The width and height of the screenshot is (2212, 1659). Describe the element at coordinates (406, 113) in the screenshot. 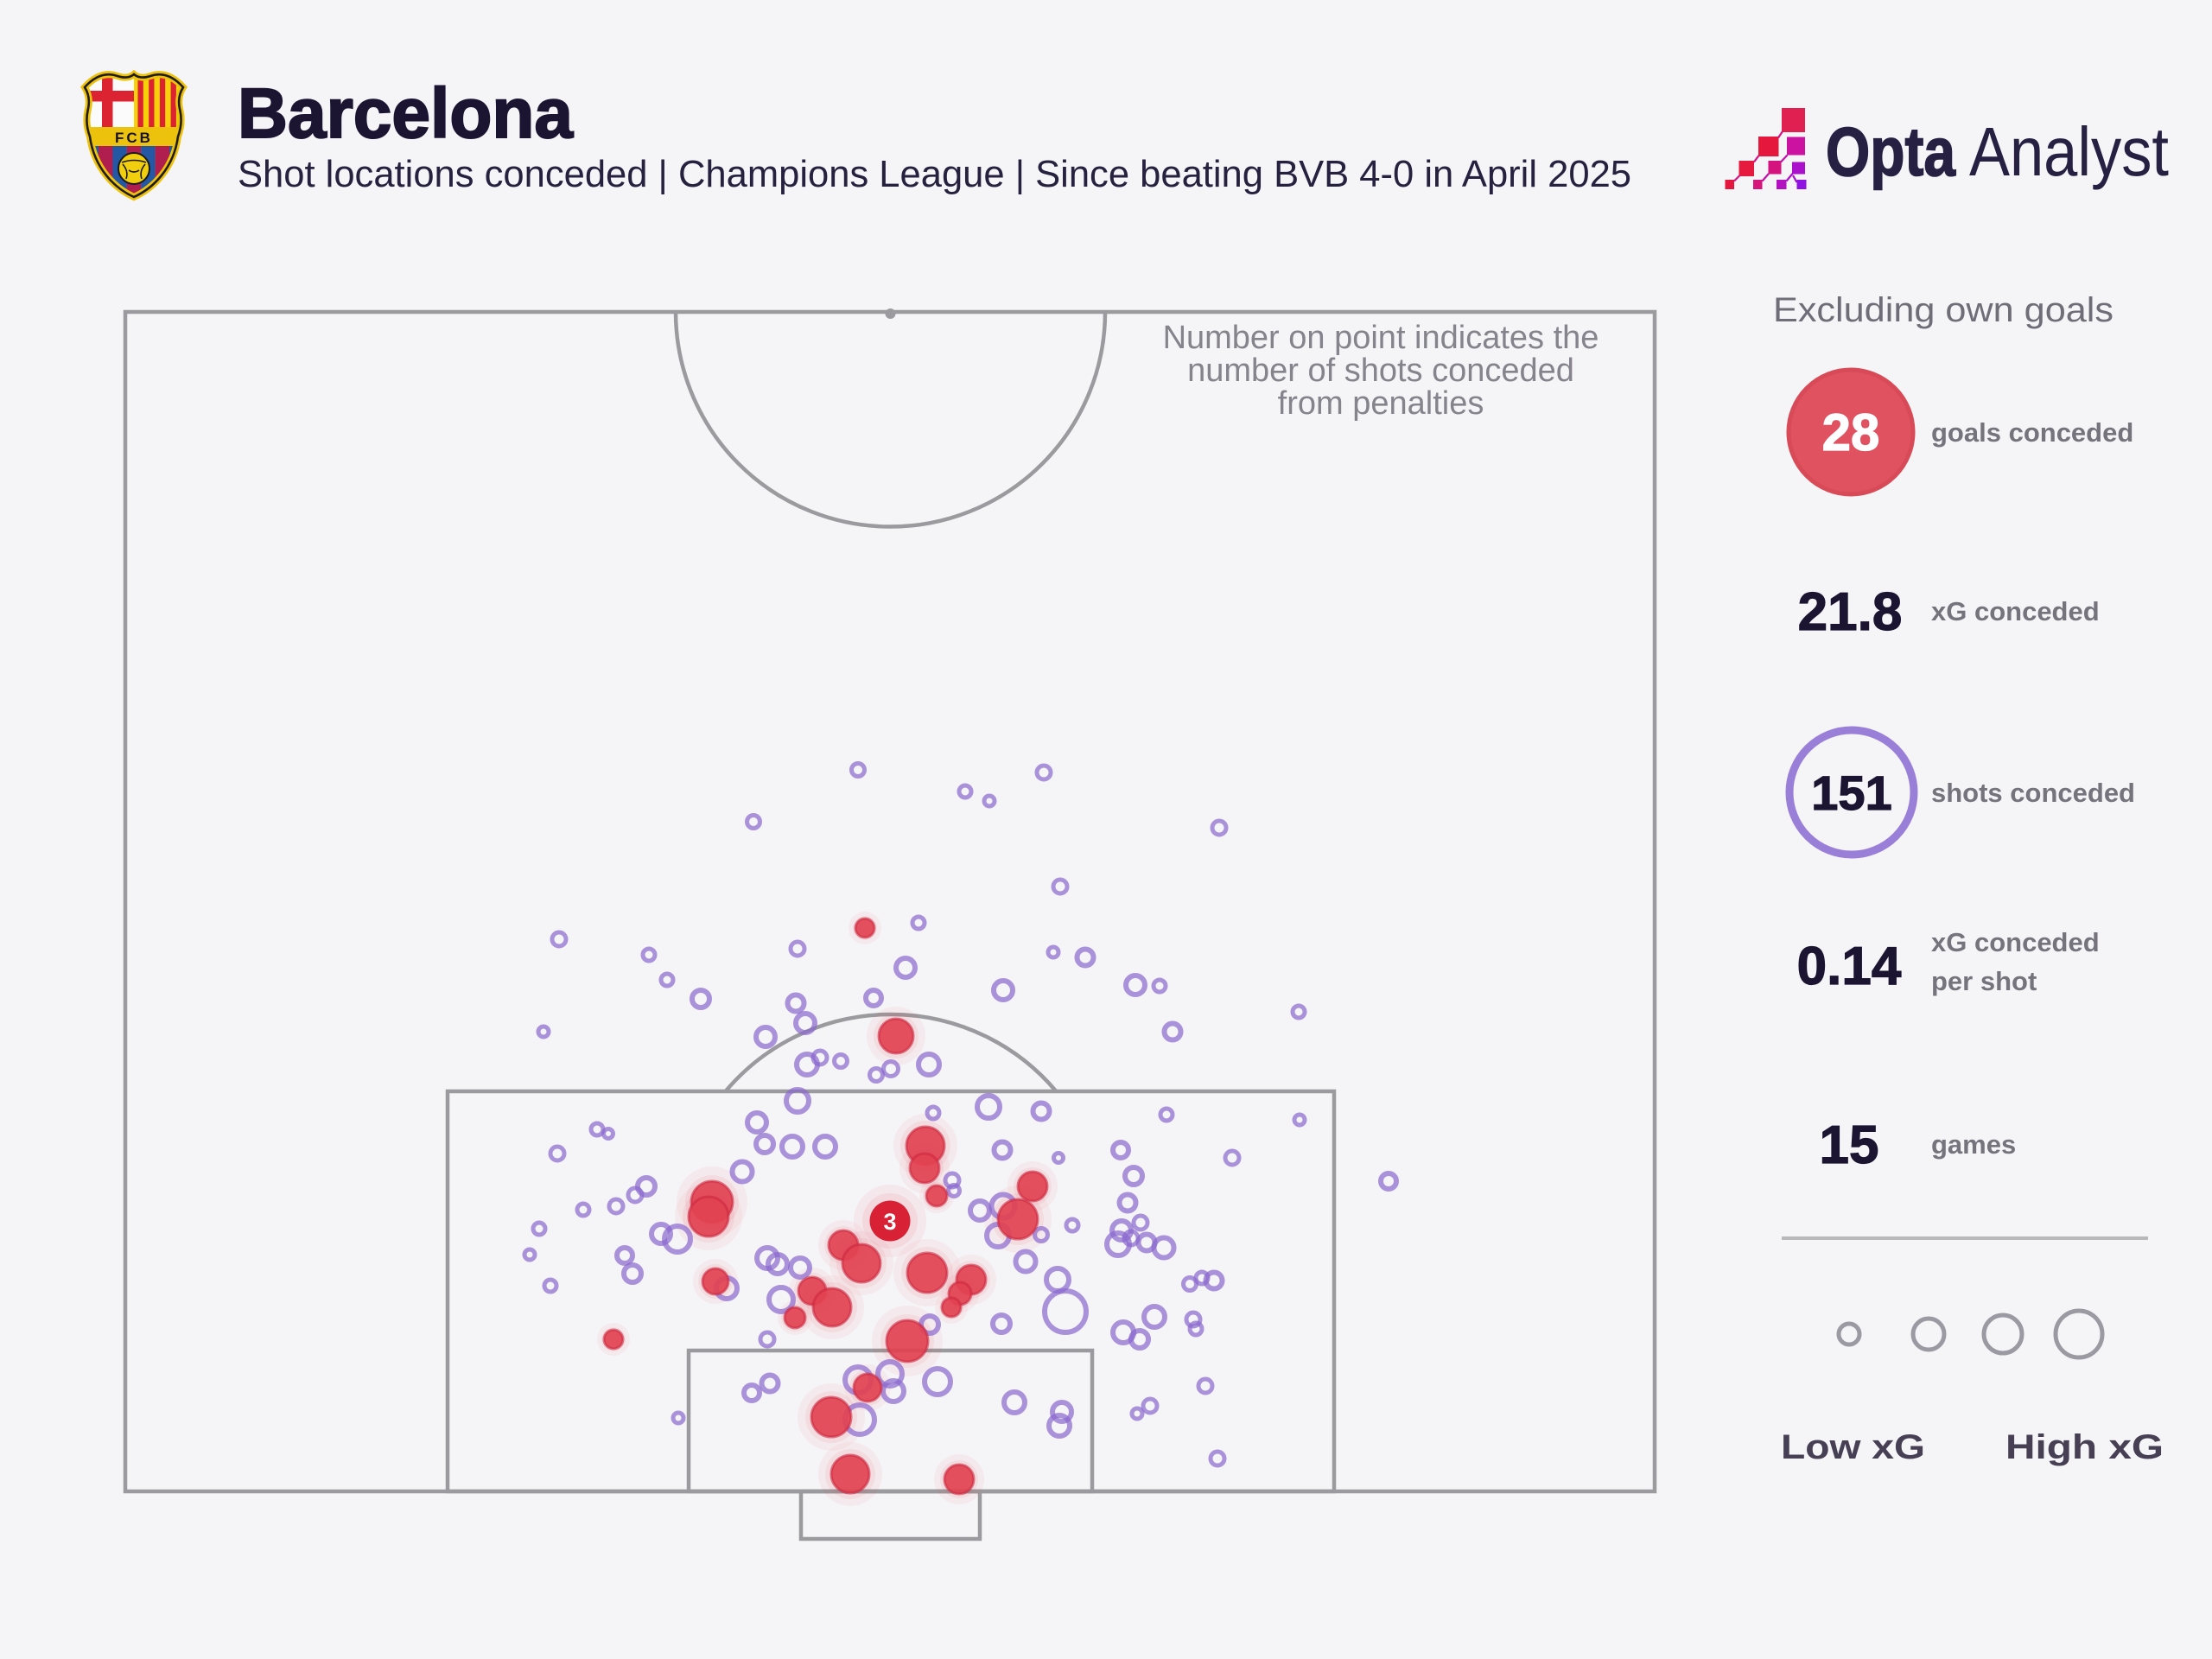

I see `svg-text: Barcelona` at that location.